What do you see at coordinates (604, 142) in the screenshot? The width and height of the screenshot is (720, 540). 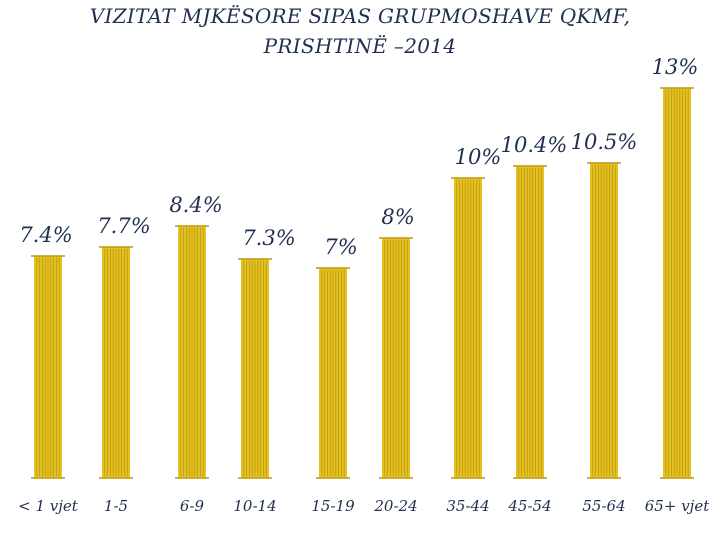 I see `data-label: 10.5%` at bounding box center [604, 142].